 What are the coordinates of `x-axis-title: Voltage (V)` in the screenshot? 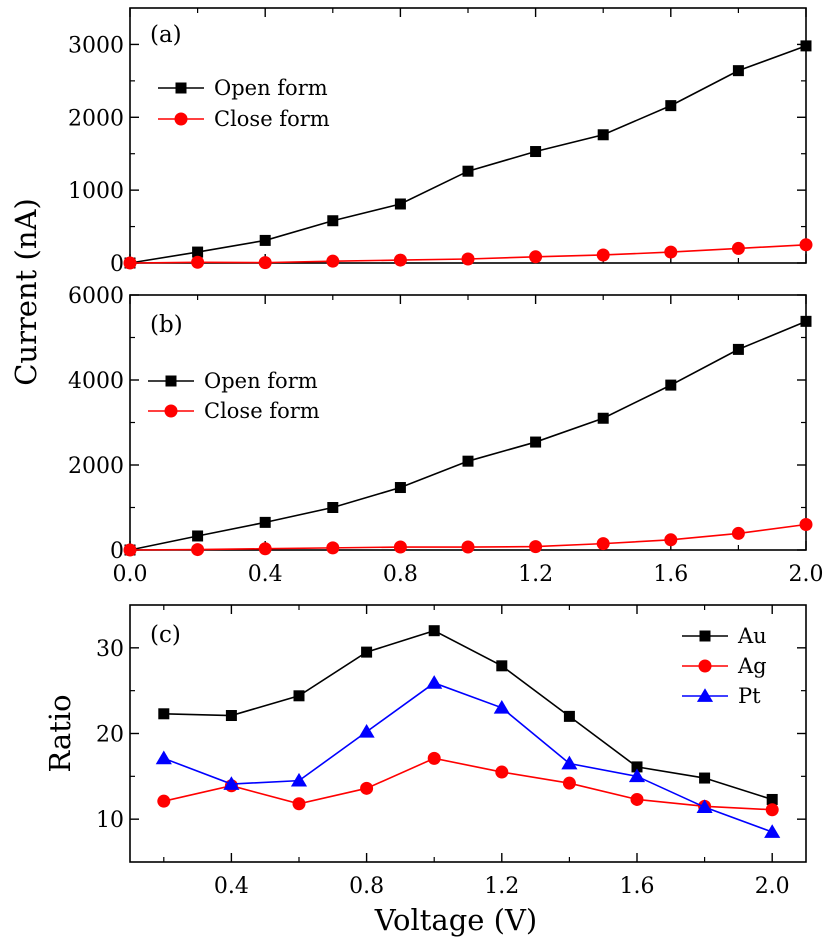 It's located at (455, 920).